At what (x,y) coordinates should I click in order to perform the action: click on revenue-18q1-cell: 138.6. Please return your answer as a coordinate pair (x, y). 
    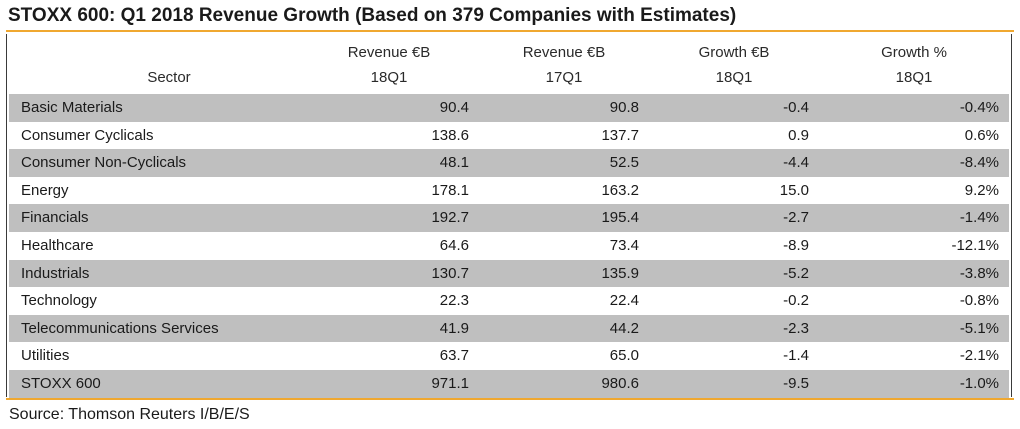
    Looking at the image, I should click on (450, 135).